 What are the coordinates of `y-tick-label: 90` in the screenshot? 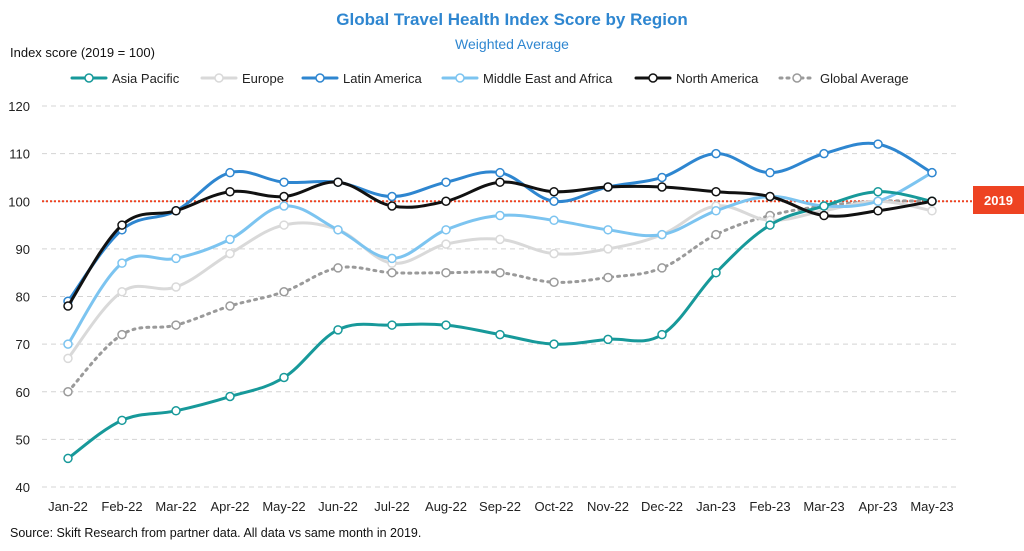 It's located at (23, 249).